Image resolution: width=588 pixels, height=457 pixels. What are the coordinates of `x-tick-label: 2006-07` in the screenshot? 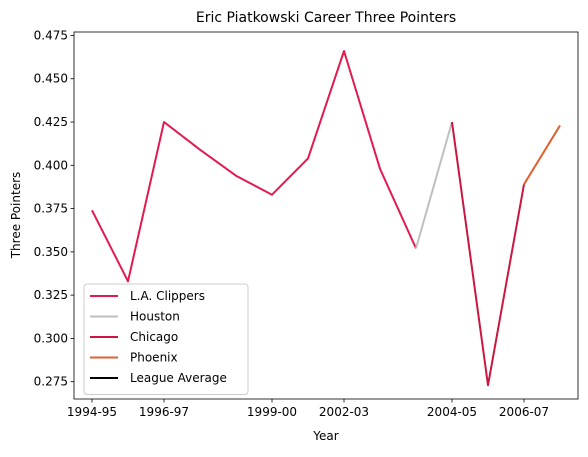 It's located at (524, 412).